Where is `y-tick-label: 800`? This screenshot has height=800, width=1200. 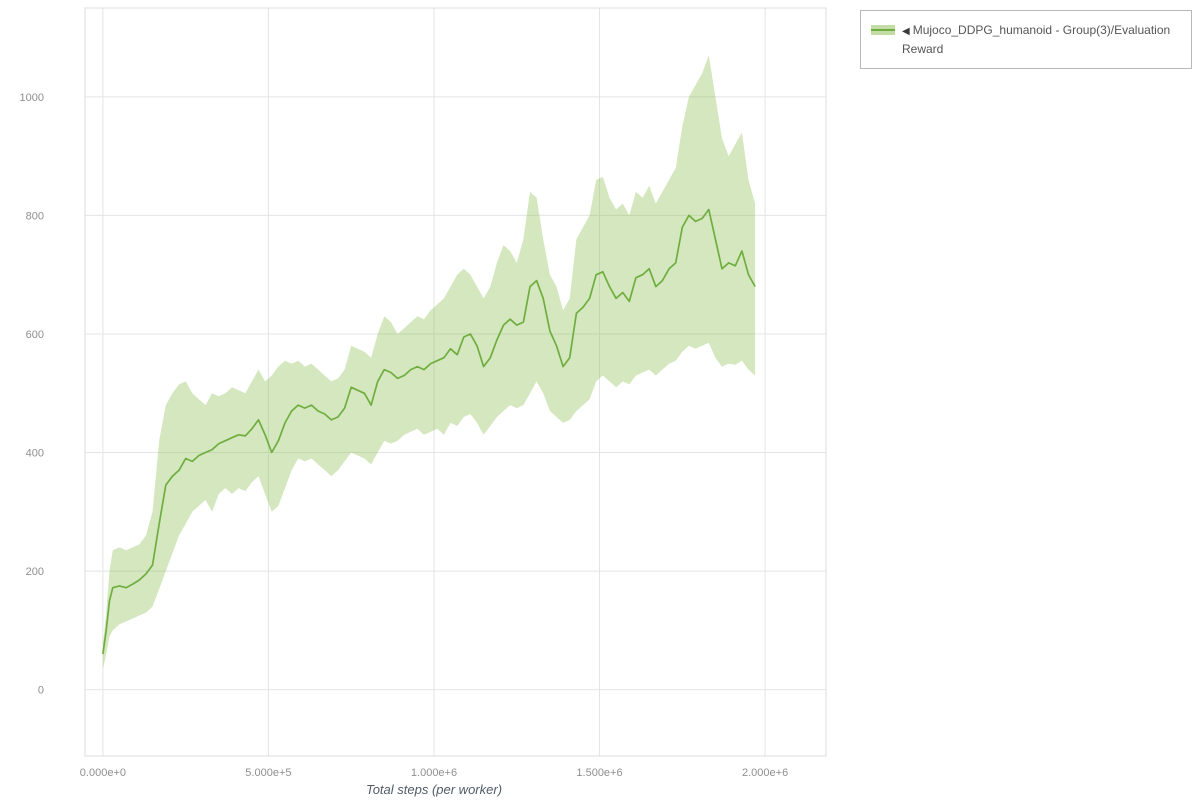
y-tick-label: 800 is located at coordinates (35, 216).